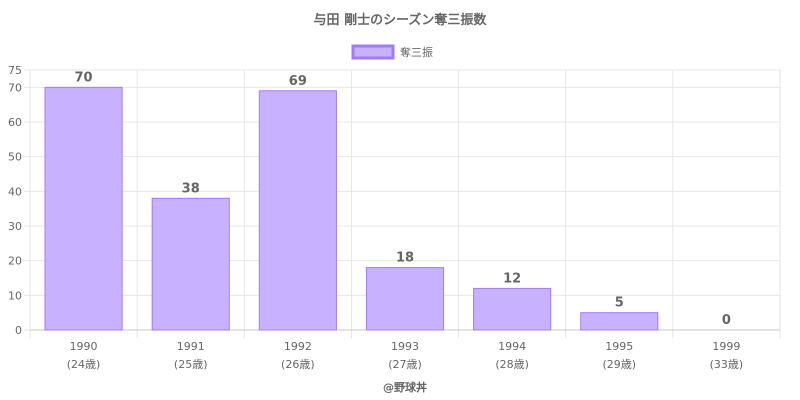 The height and width of the screenshot is (400, 800). I want to click on data-label: 18, so click(405, 258).